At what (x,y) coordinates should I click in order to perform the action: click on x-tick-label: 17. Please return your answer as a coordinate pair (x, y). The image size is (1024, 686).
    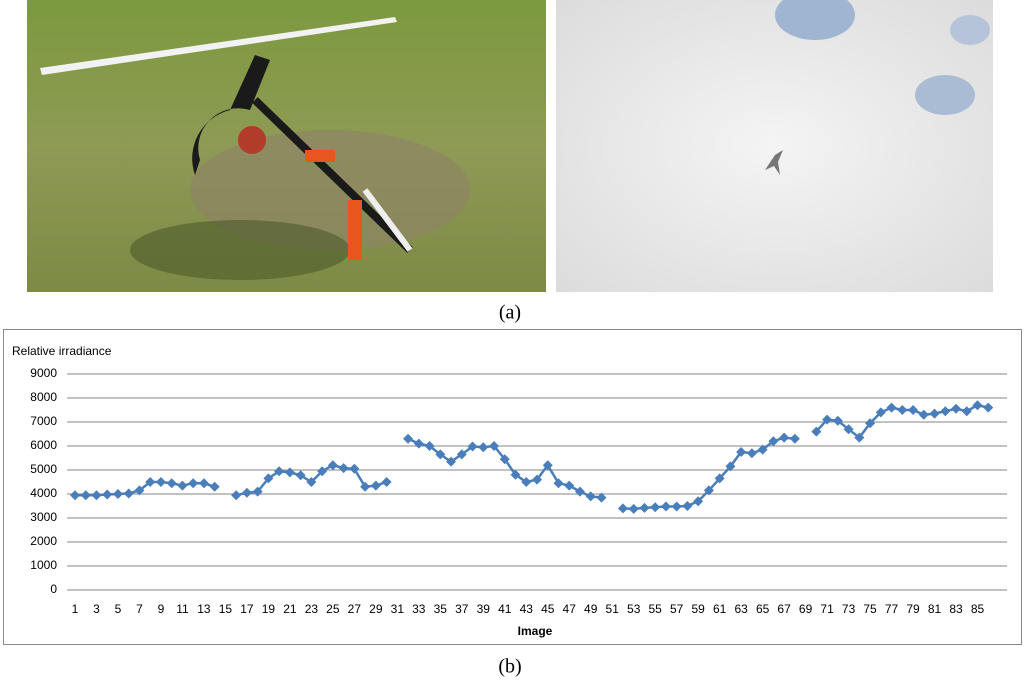
    Looking at the image, I should click on (247, 609).